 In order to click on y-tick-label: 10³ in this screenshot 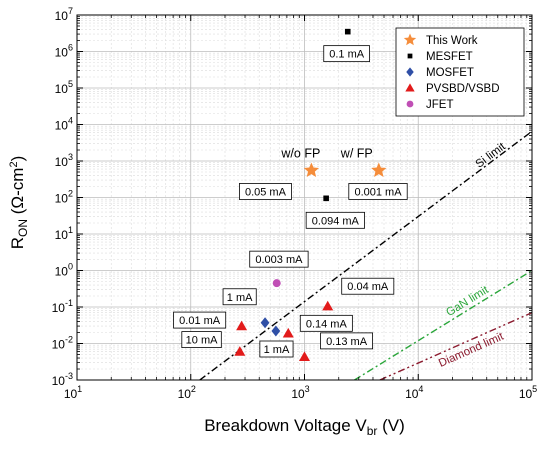, I will do `click(64, 160)`.